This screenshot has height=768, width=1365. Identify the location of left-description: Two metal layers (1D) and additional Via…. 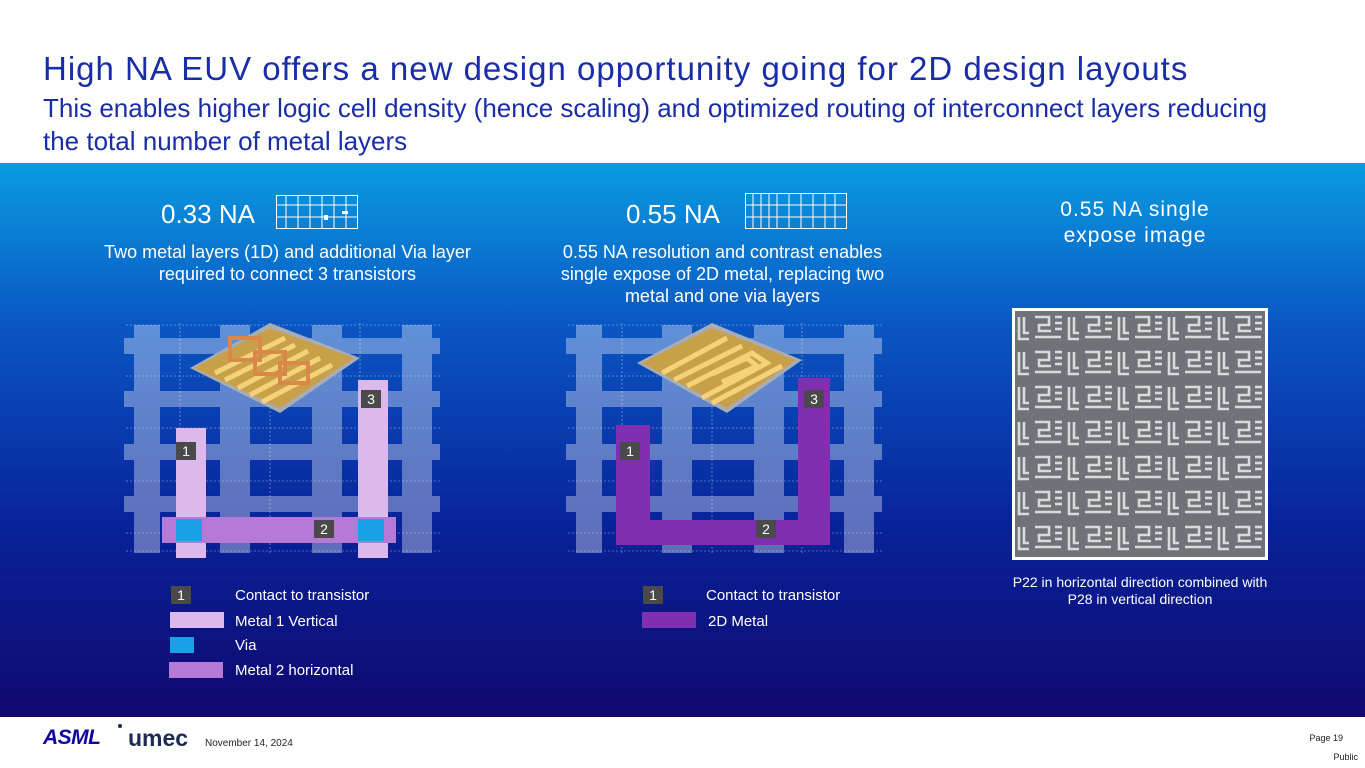
(287, 263).